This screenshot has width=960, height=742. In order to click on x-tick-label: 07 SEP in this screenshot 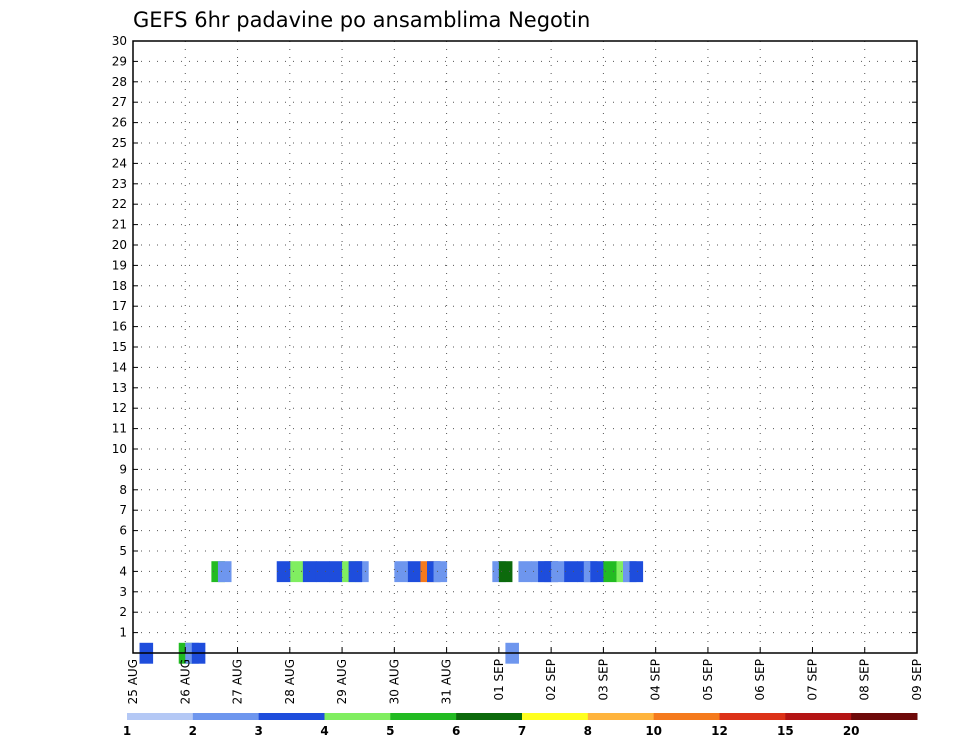, I will do `click(812, 680)`.